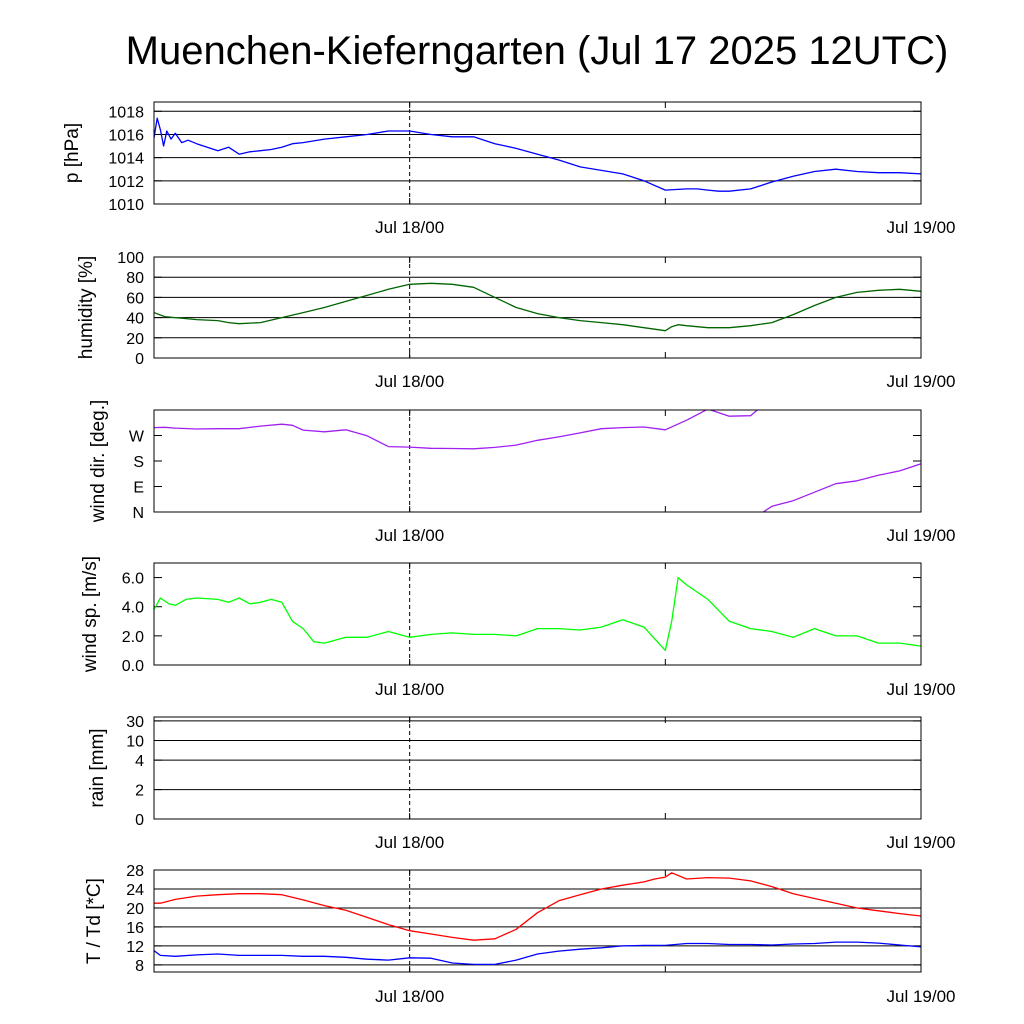 This screenshot has width=1024, height=1024. Describe the element at coordinates (90, 614) in the screenshot. I see `y-axis-label: wind sp. [m/s]` at that location.